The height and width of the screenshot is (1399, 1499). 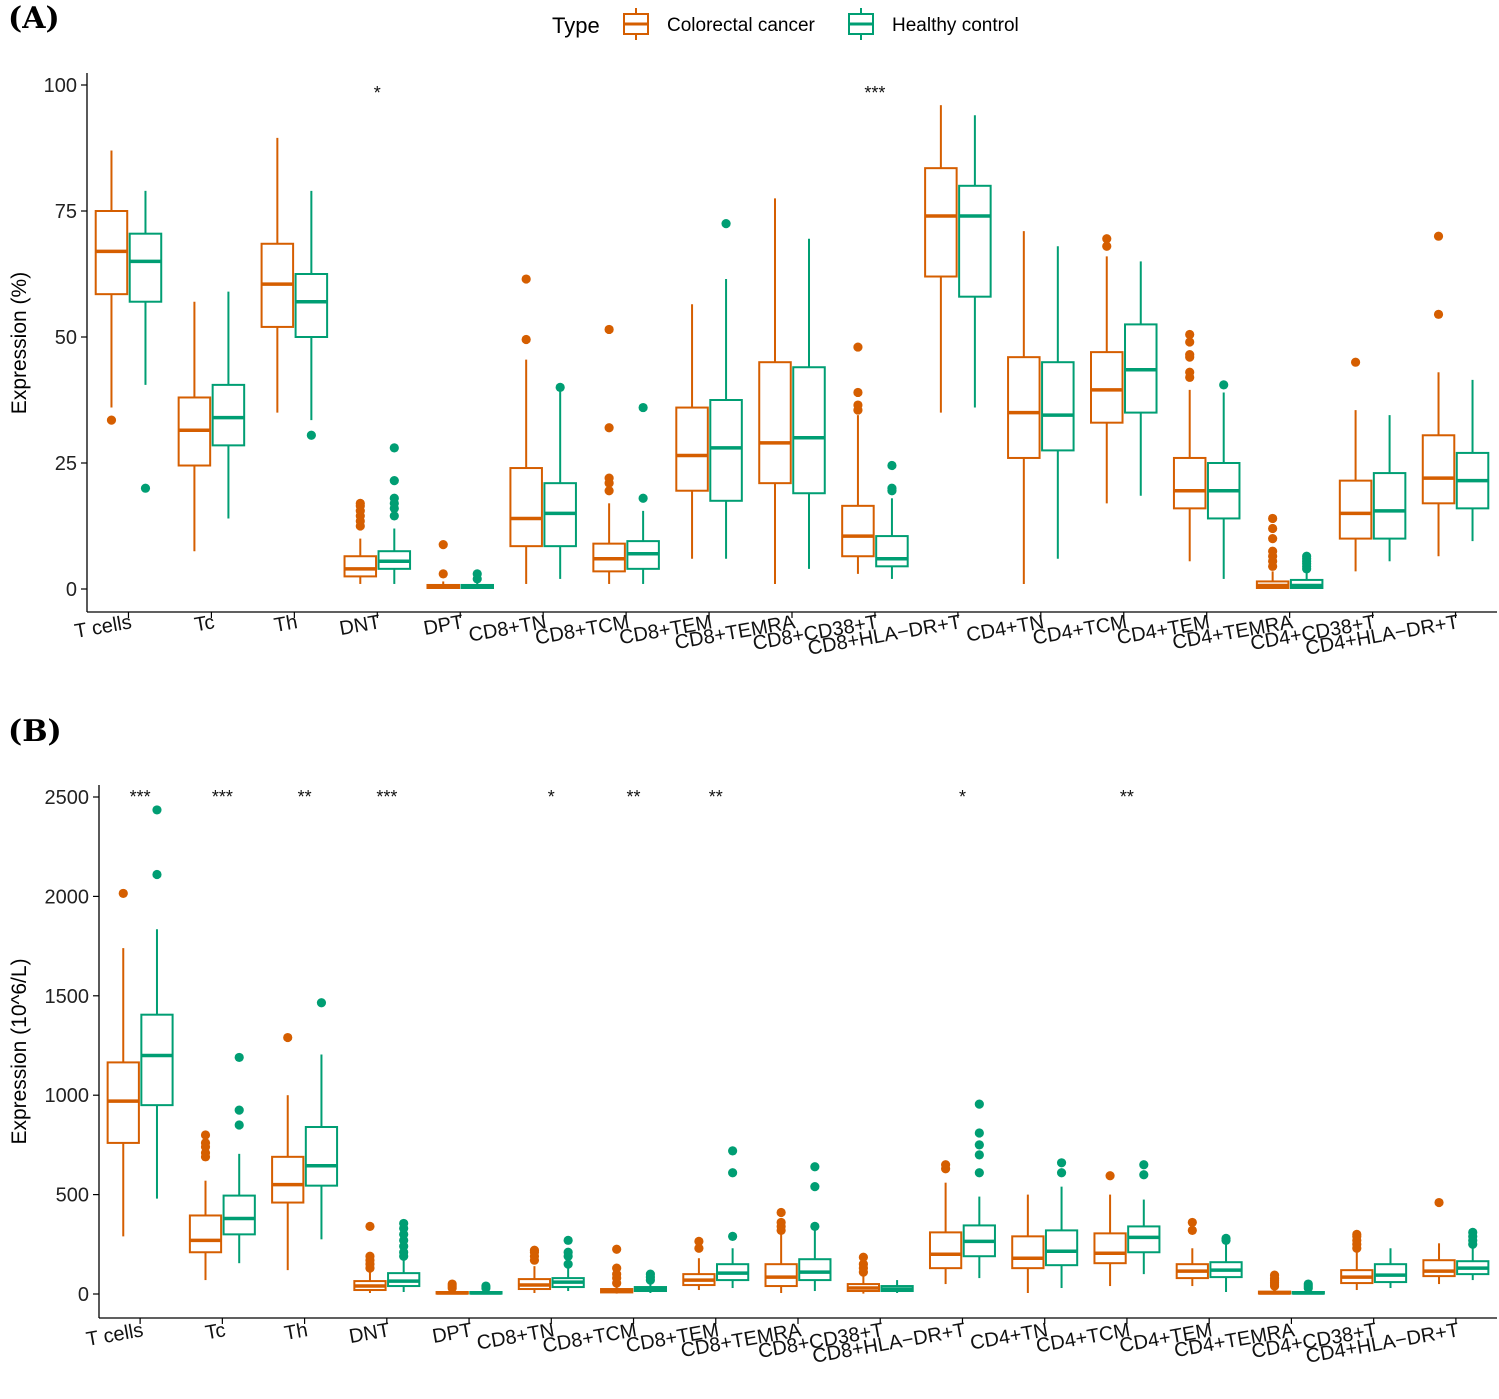 I want to click on box-colorectal-cancer-cd8-hla-dr-t, so click(x=941, y=259).